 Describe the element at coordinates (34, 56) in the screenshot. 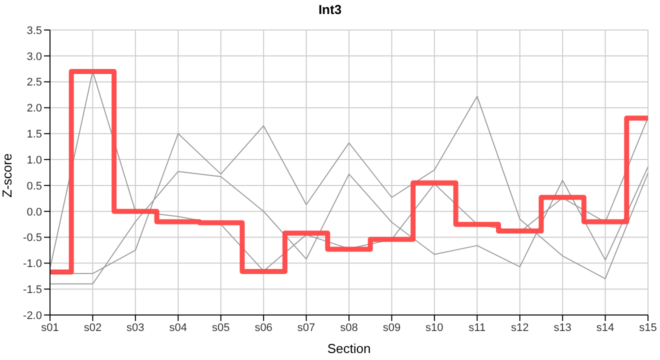

I see `y-tick-label: 3.0` at that location.